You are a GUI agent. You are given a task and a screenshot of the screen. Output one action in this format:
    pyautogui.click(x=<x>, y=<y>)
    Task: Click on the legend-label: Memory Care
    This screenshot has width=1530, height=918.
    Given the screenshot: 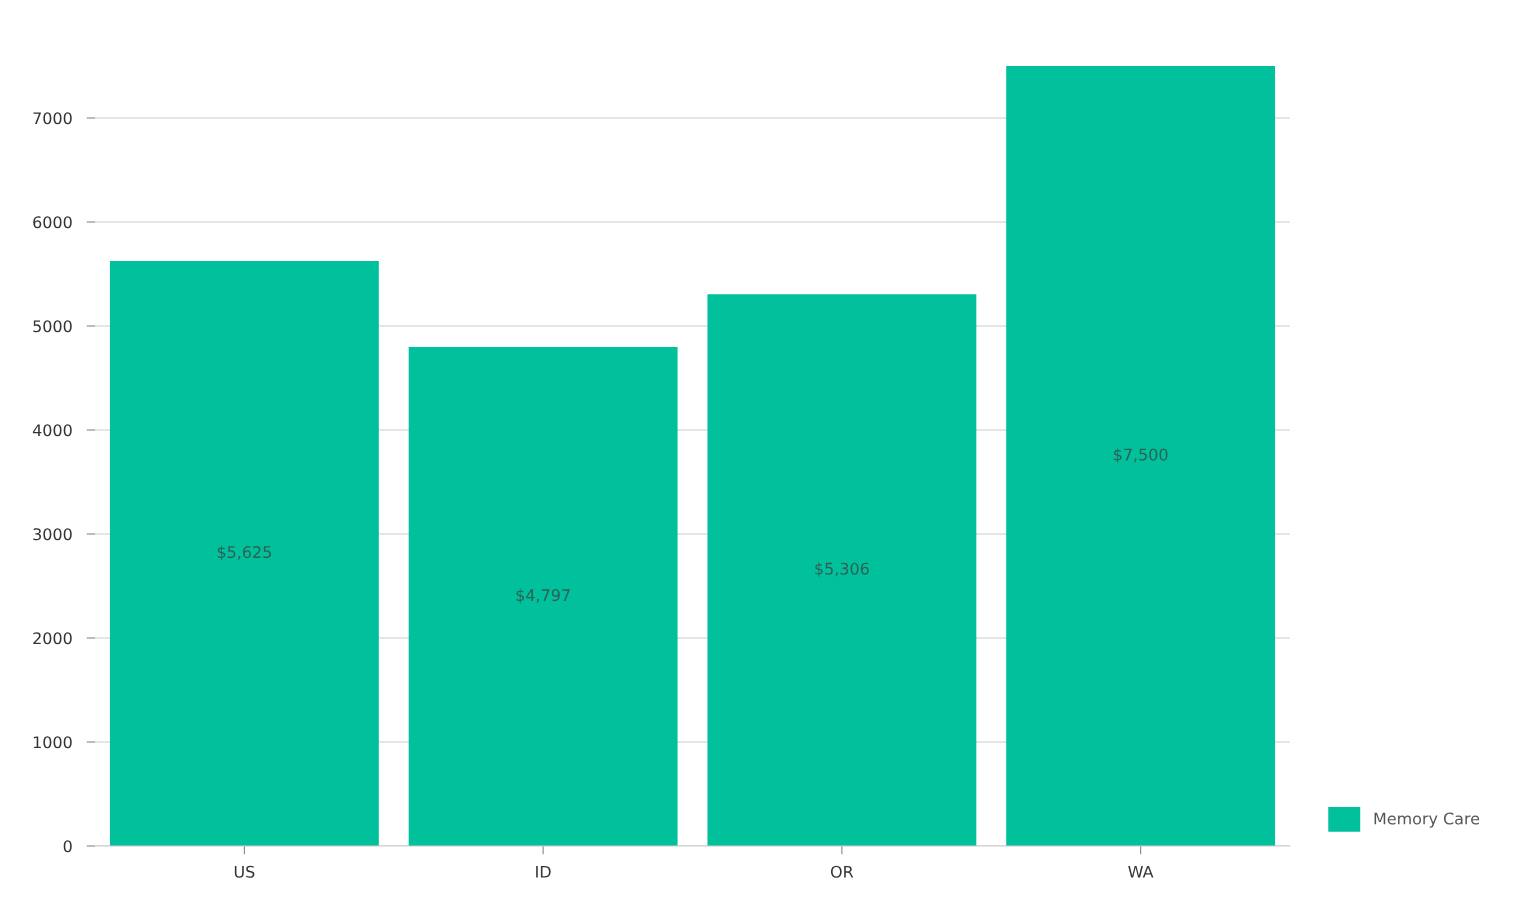 What is the action you would take?
    pyautogui.click(x=1427, y=820)
    